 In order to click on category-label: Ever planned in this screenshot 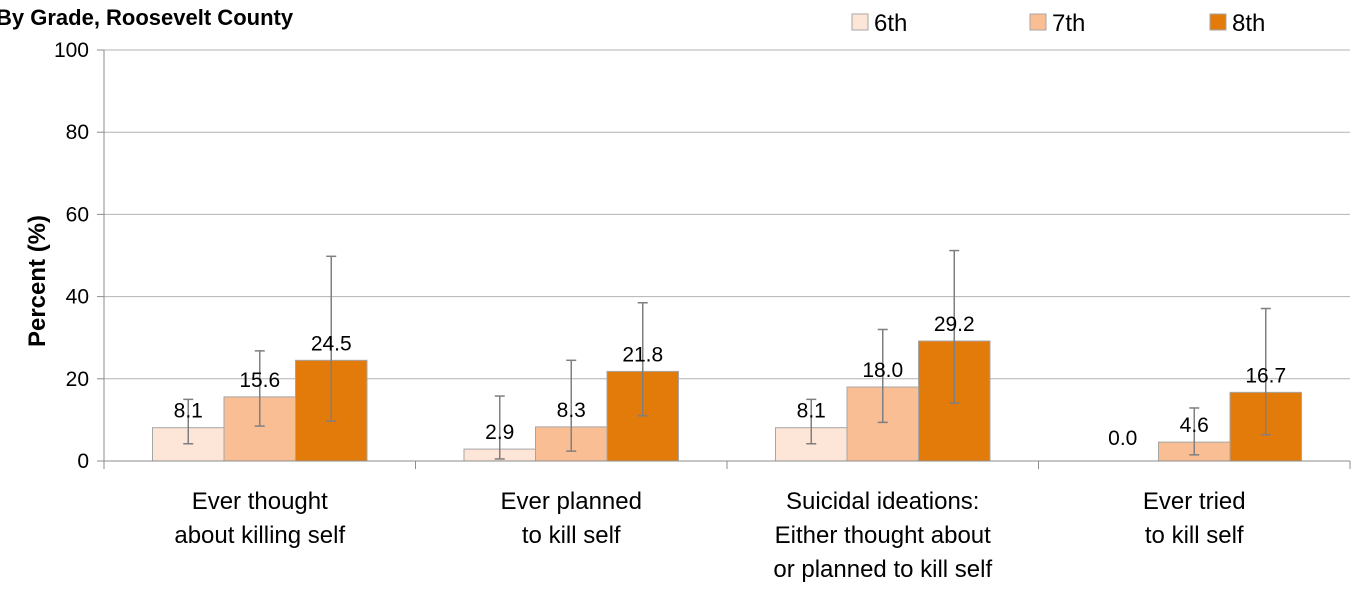, I will do `click(571, 501)`.